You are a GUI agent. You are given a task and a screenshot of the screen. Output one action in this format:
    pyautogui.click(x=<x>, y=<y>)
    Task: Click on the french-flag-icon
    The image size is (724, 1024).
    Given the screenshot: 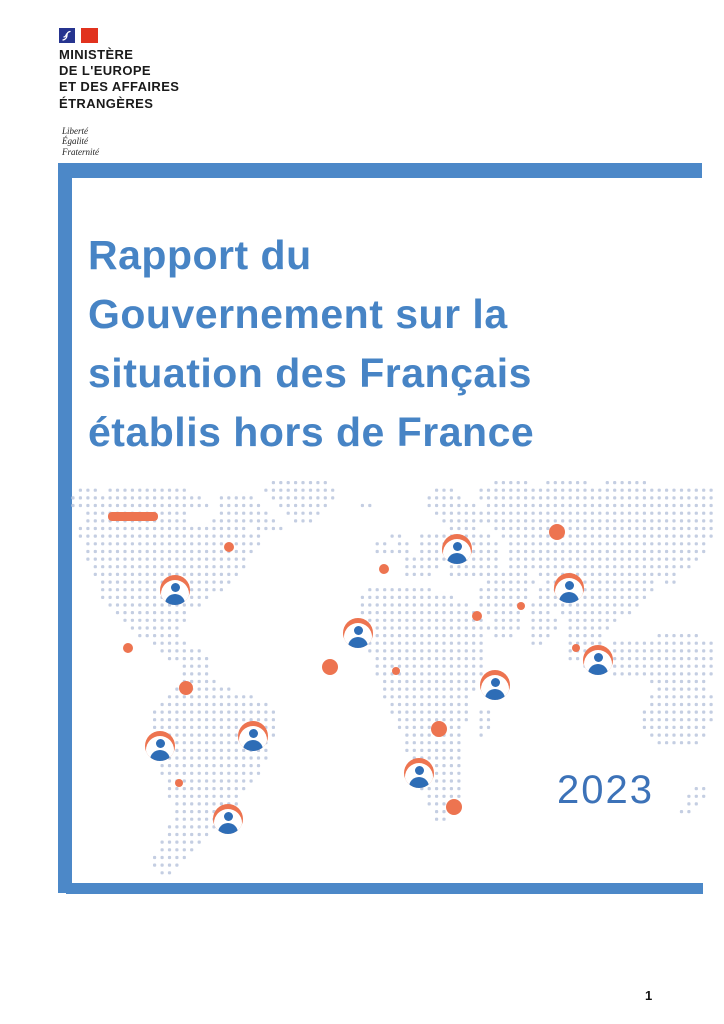 What is the action you would take?
    pyautogui.click(x=119, y=35)
    